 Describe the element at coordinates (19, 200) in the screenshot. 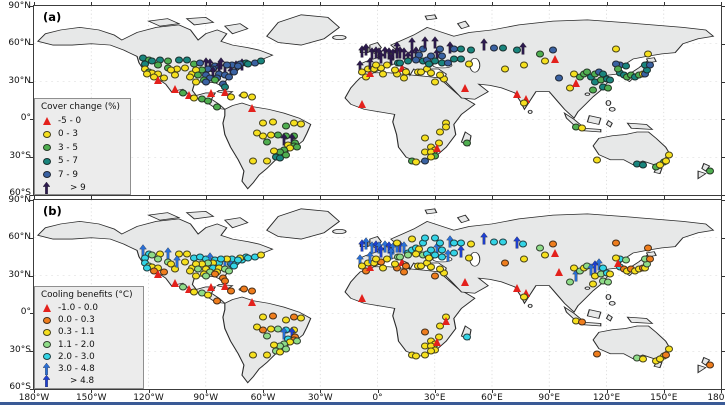

I see `y-axis-label: 90°N` at that location.